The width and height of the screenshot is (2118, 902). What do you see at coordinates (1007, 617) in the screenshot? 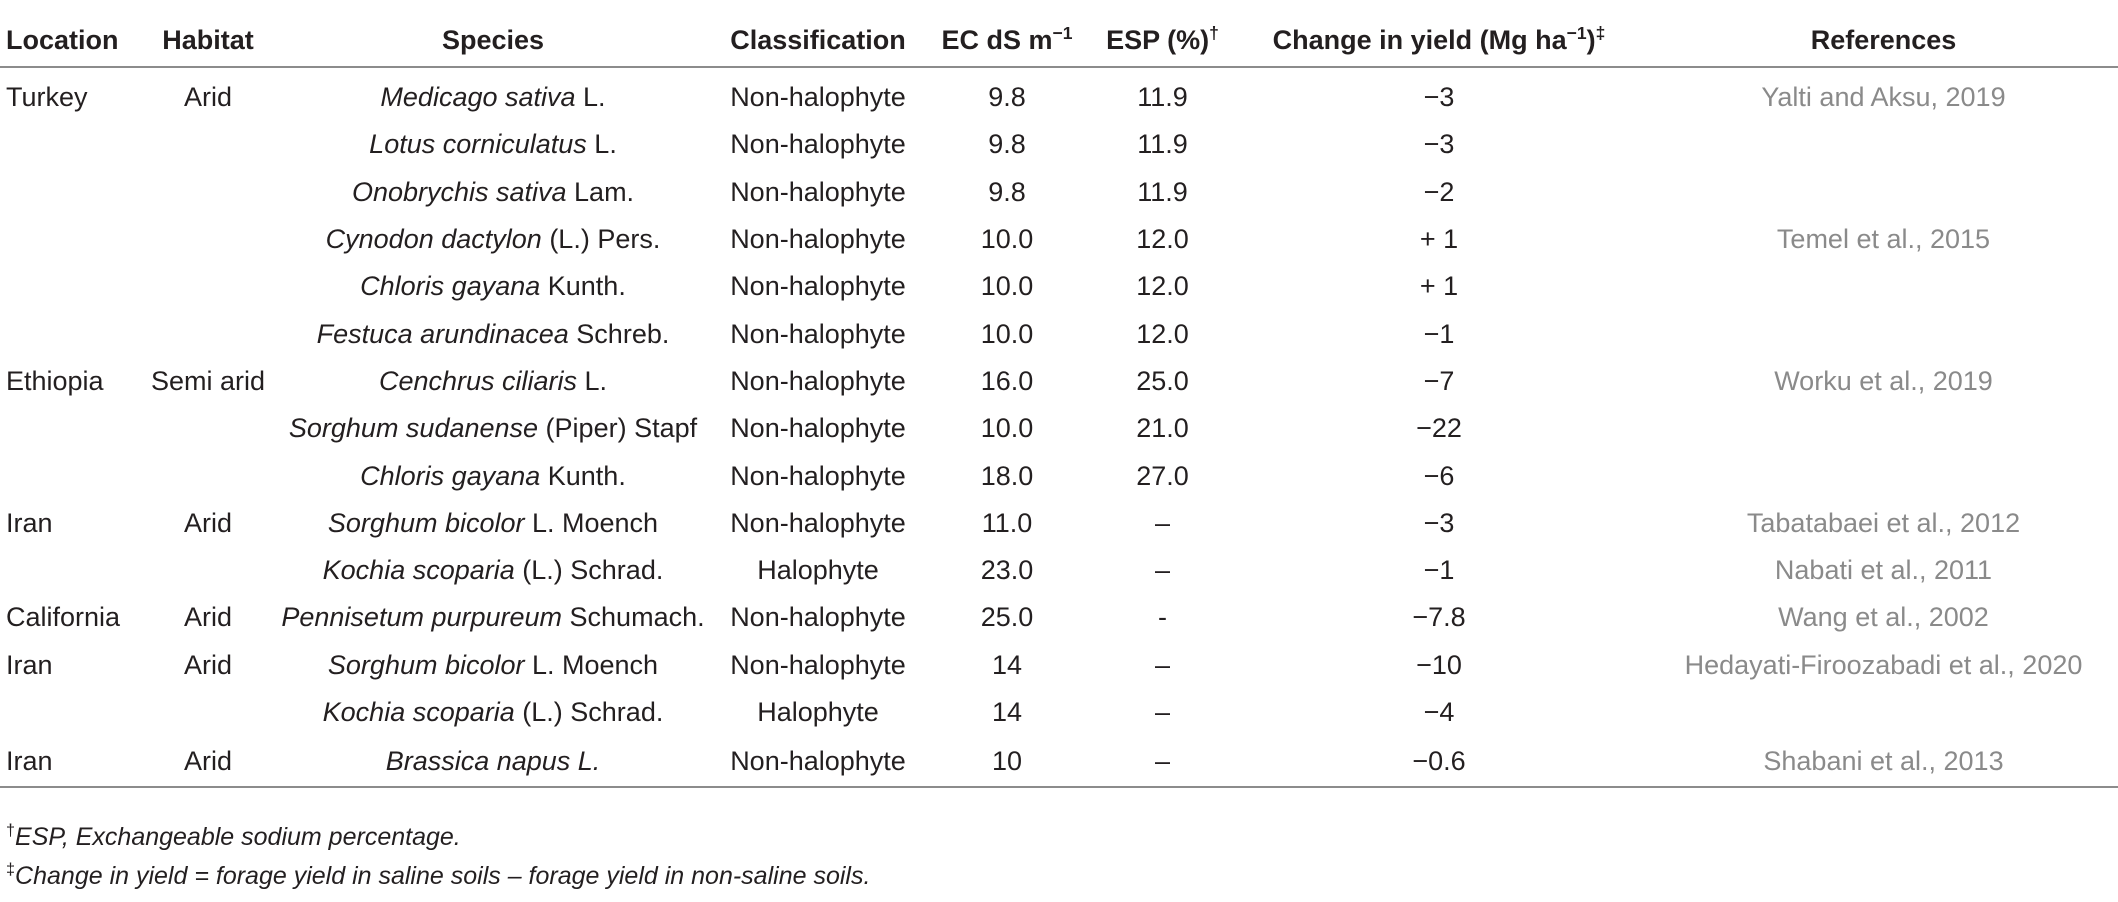
I see `cell-ec: 25.0` at bounding box center [1007, 617].